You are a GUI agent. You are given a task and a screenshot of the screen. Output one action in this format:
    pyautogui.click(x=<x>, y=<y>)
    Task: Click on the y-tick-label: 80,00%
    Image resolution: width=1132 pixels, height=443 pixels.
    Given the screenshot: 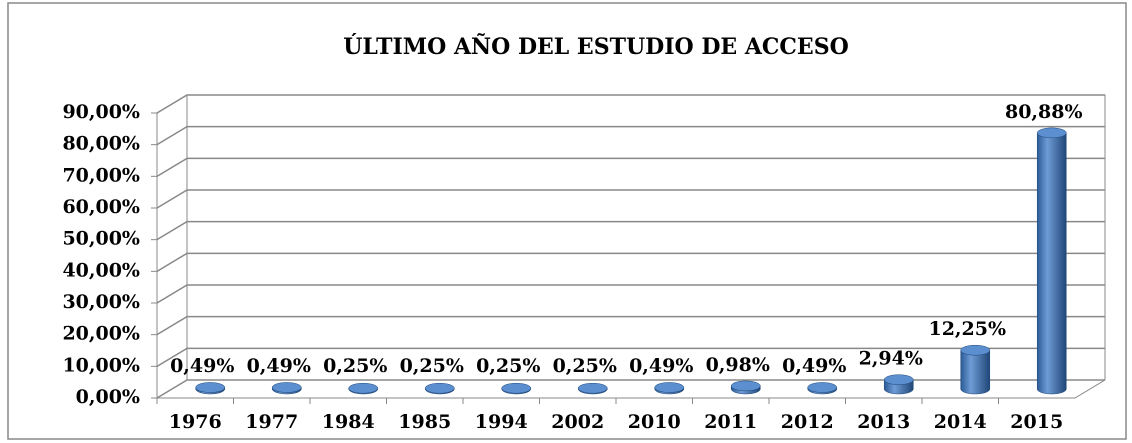 What is the action you would take?
    pyautogui.click(x=101, y=144)
    